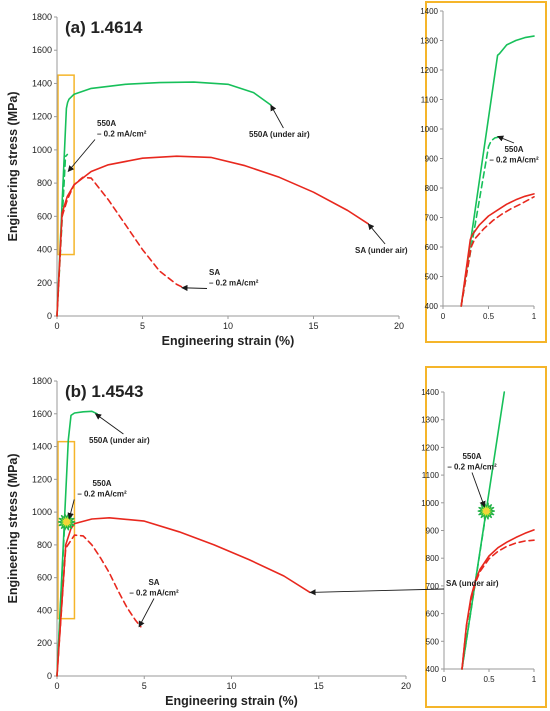 The image size is (550, 711). Describe the element at coordinates (144, 686) in the screenshot. I see `b-main-xtick-label: 5` at that location.